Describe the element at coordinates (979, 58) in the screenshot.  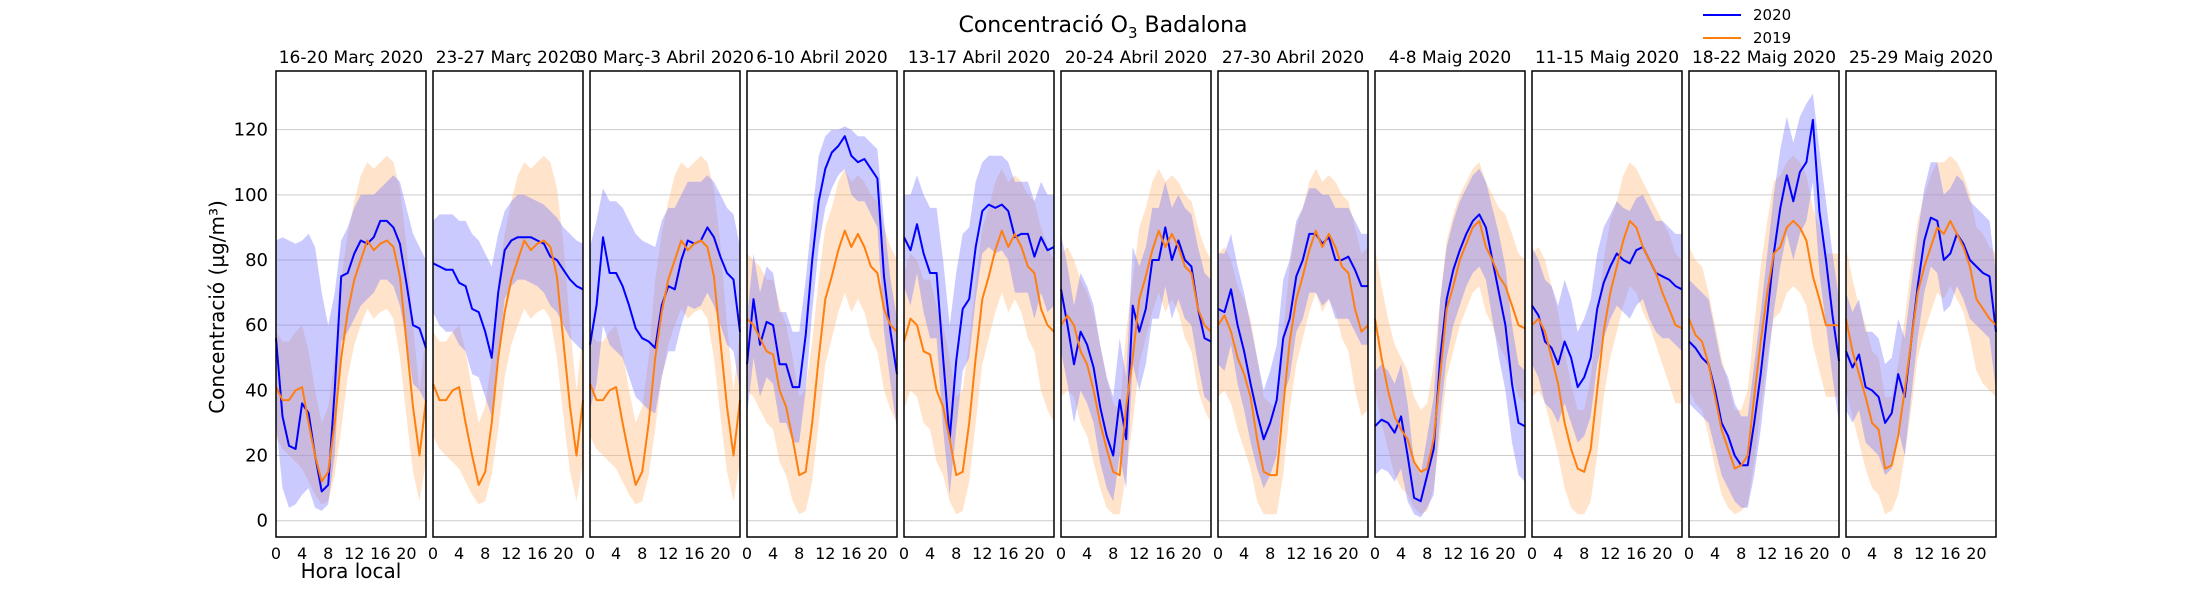
I see `panel-title: 13-17 Abril 2020` at that location.